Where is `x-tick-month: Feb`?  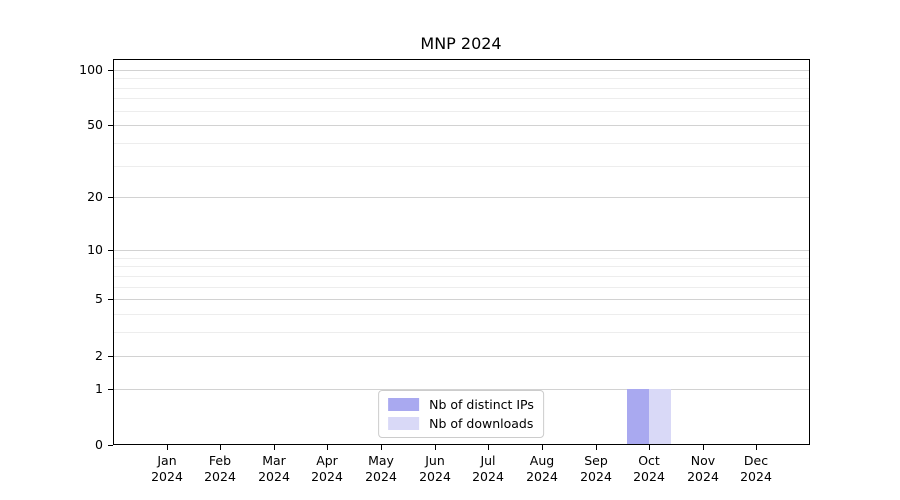 x-tick-month: Feb is located at coordinates (220, 460).